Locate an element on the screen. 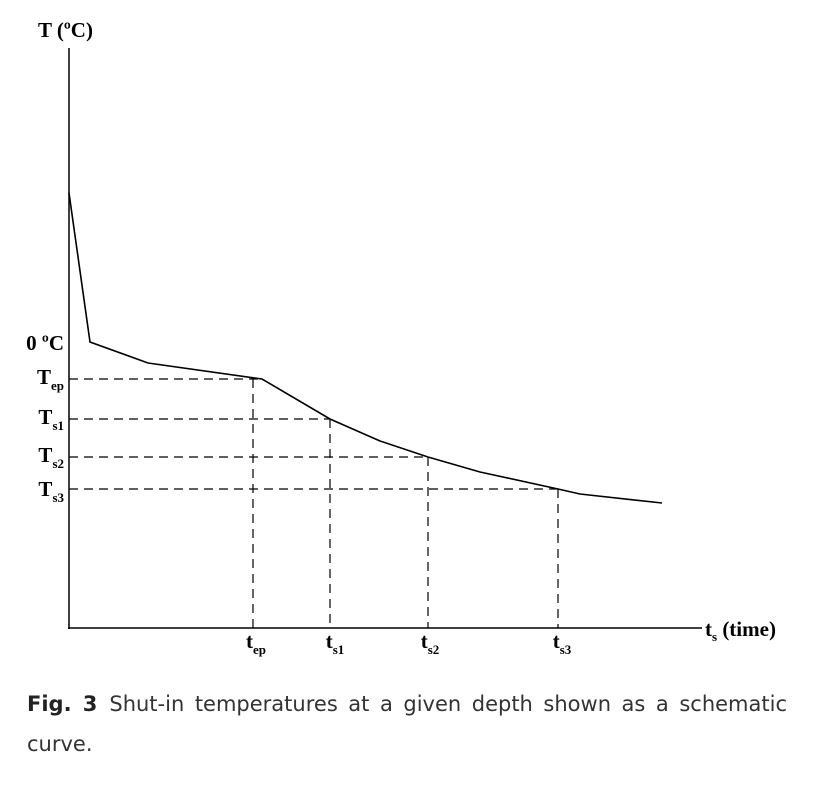 This screenshot has width=820, height=796. y-label: 0 ºC is located at coordinates (45, 343).